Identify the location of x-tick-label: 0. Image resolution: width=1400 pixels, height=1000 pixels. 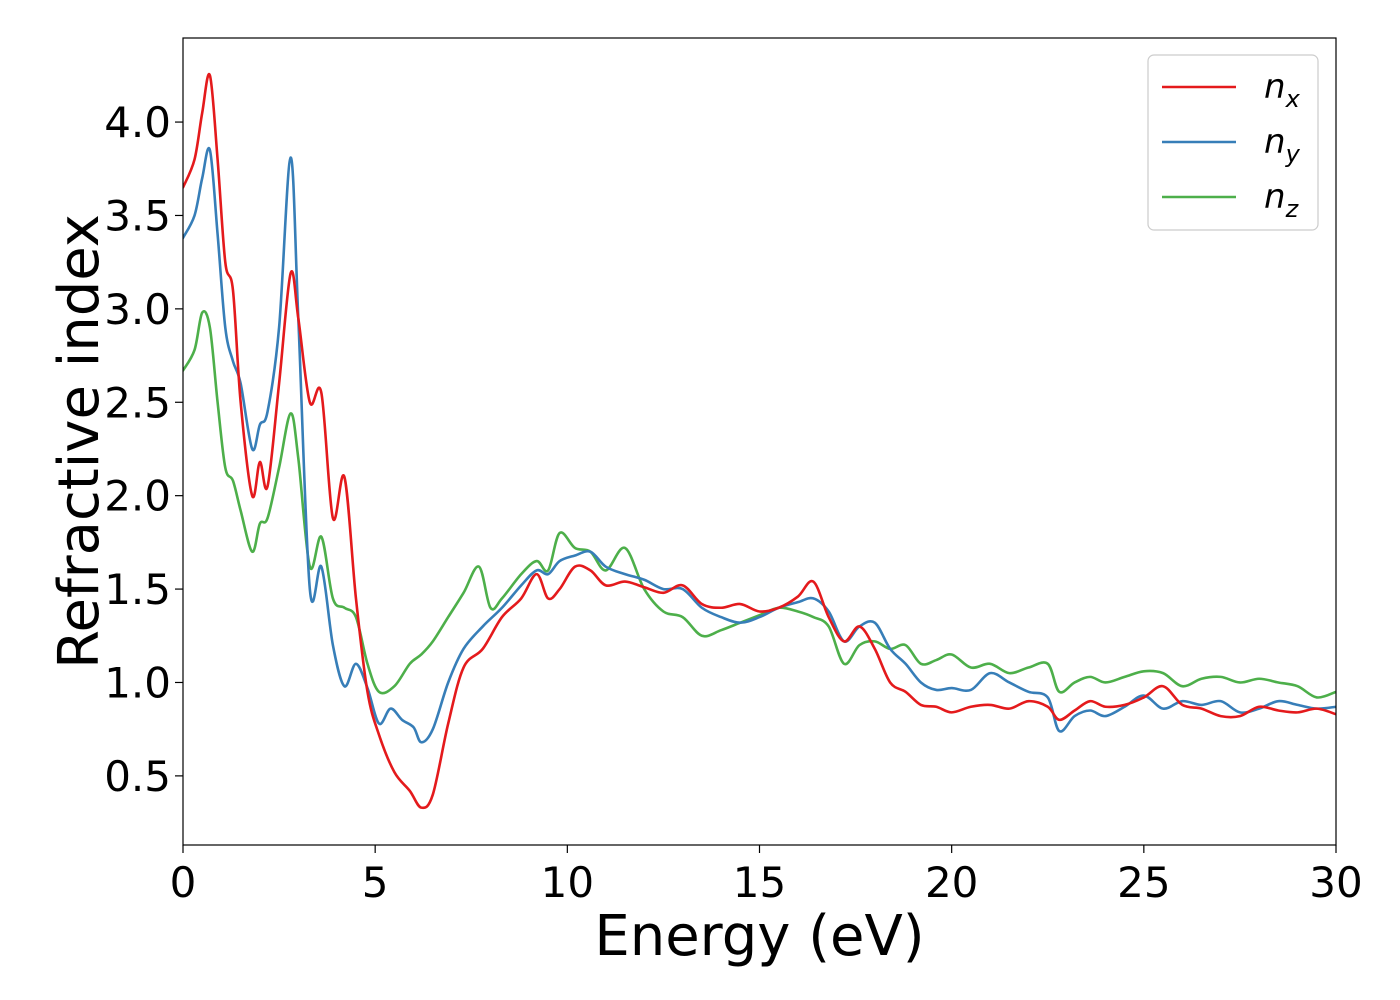
(183, 882).